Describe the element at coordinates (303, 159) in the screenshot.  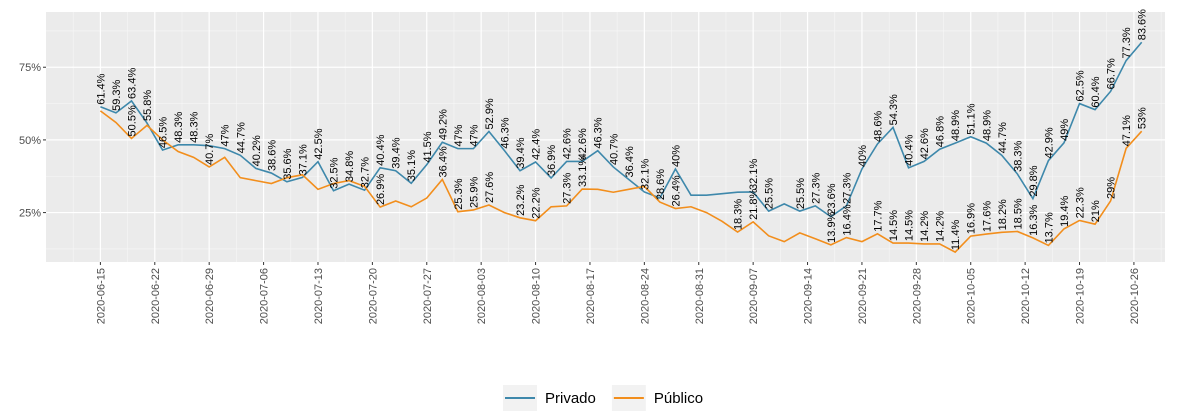
I see `value-label: 37.1%` at that location.